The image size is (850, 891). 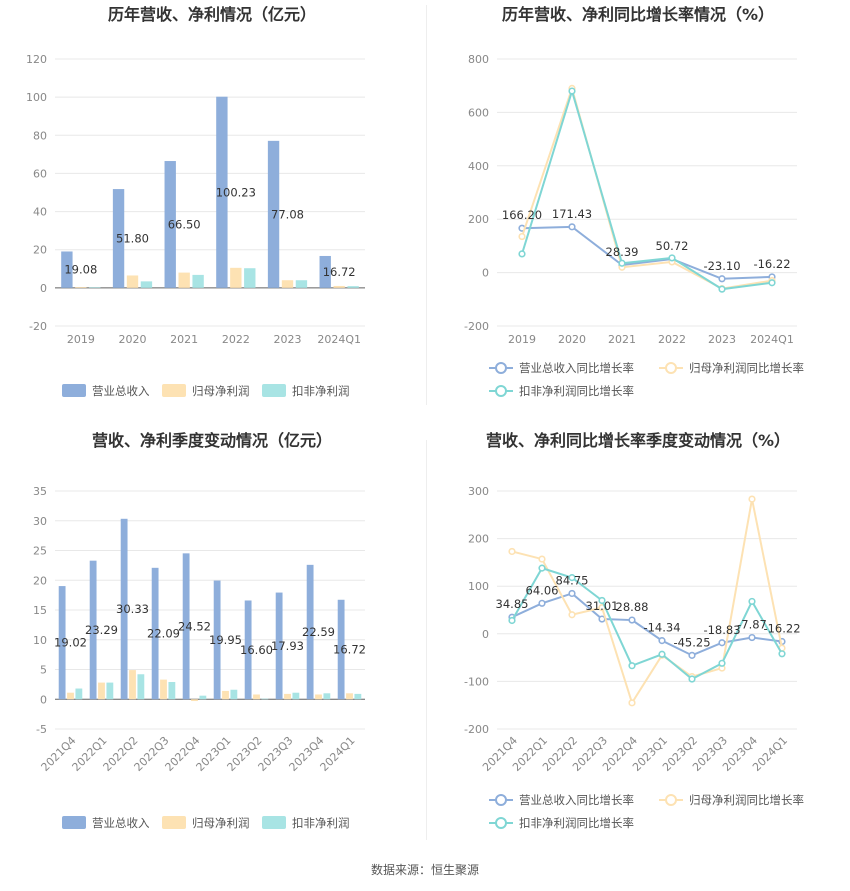 I want to click on y-tick-label: -100, so click(x=476, y=681).